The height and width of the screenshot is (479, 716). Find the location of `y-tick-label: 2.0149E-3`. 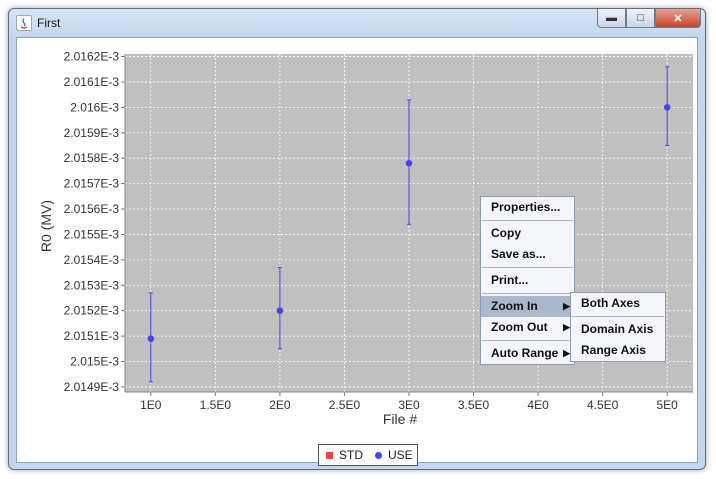

y-tick-label: 2.0149E-3 is located at coordinates (92, 387).